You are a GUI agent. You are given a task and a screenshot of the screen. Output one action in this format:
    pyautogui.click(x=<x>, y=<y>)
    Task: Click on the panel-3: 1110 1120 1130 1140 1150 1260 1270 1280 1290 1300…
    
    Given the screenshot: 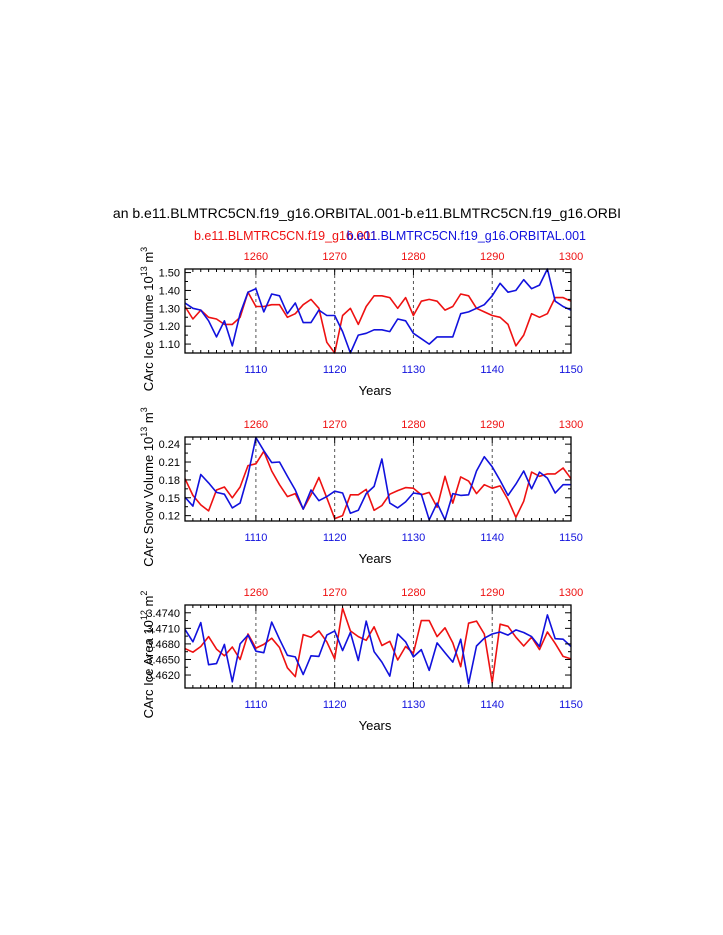 What is the action you would take?
    pyautogui.click(x=361, y=660)
    